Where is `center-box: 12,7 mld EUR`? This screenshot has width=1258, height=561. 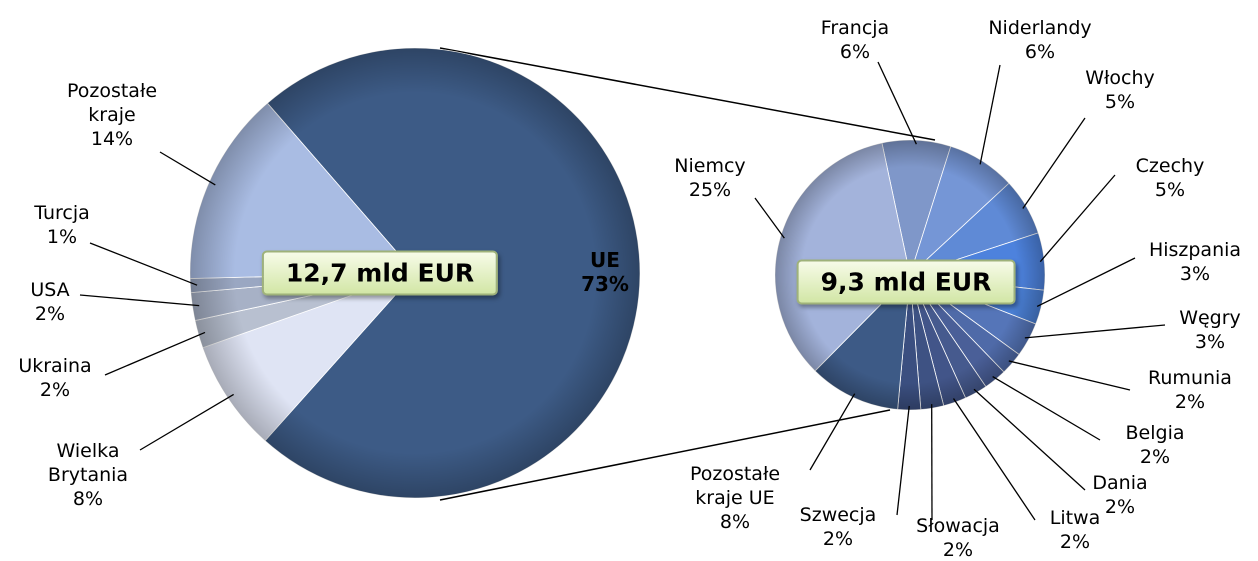
center-box: 12,7 mld EUR is located at coordinates (380, 273).